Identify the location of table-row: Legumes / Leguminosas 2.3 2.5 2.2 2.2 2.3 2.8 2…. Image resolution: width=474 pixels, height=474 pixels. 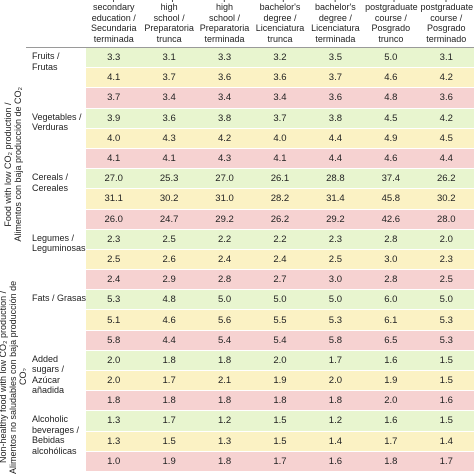
(250, 259).